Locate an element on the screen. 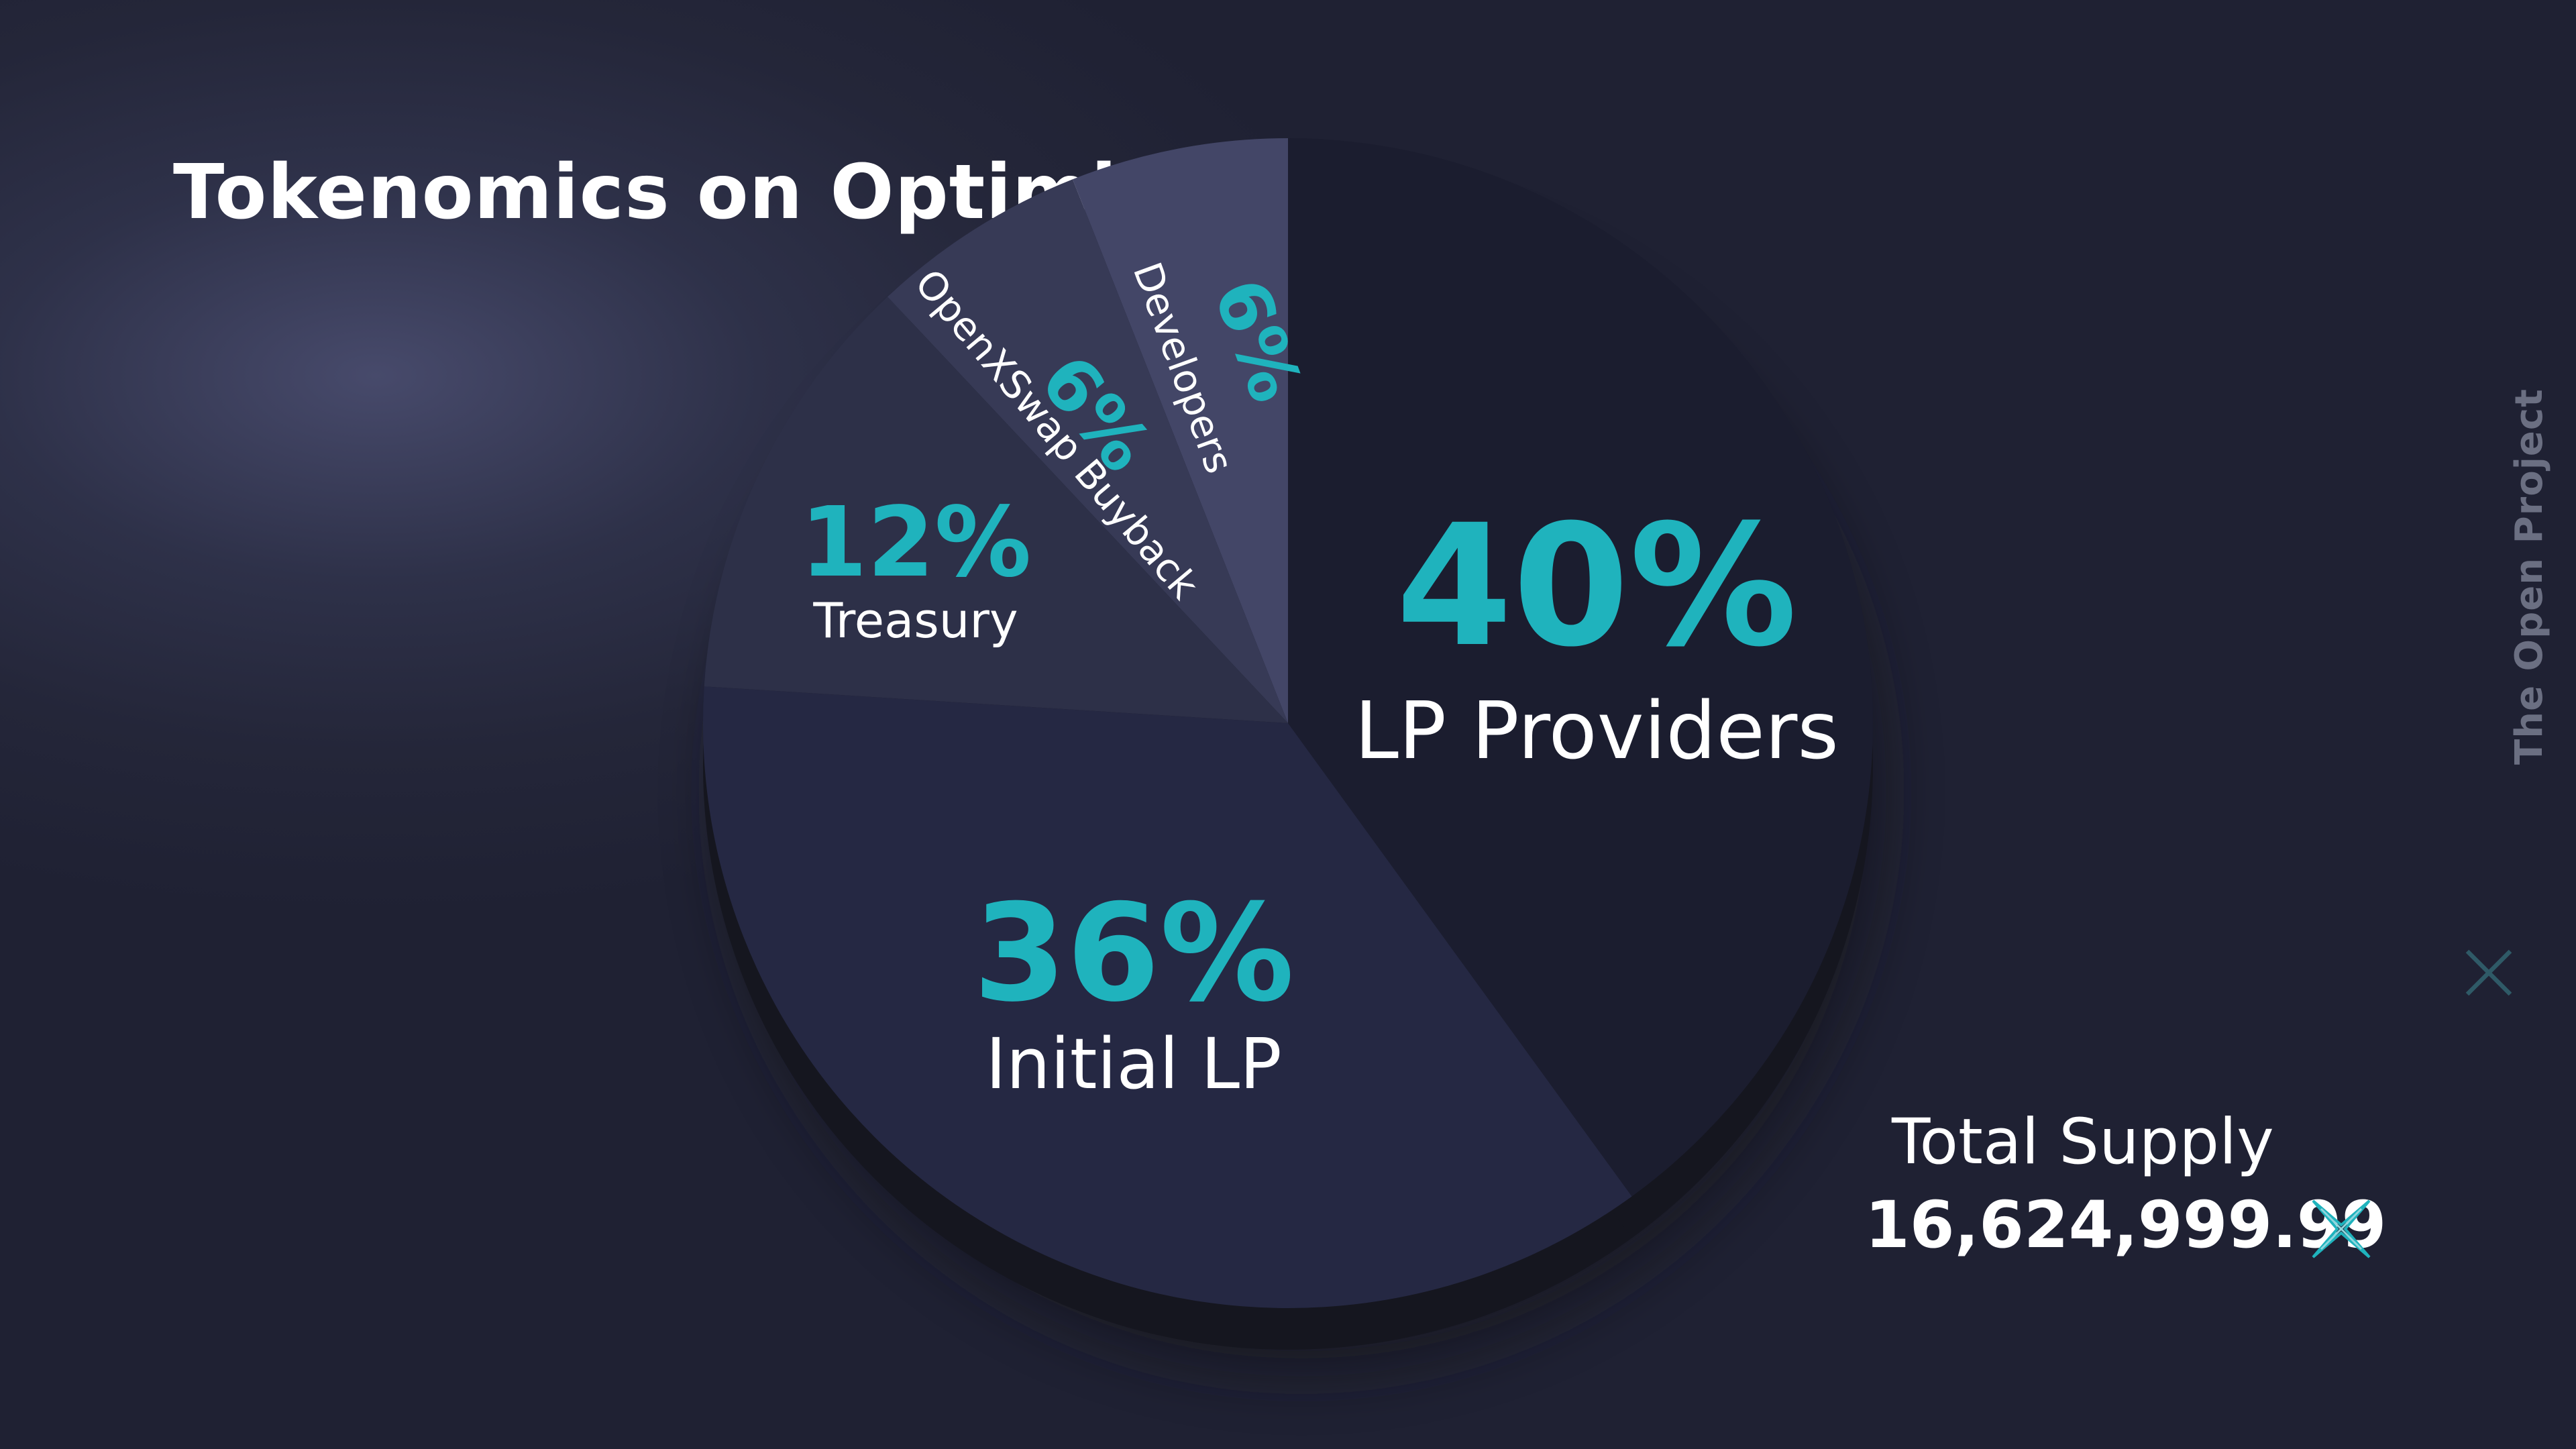 Image resolution: width=2576 pixels, height=1449 pixels. slice-label-lp-providers: LP Providers is located at coordinates (1596, 730).